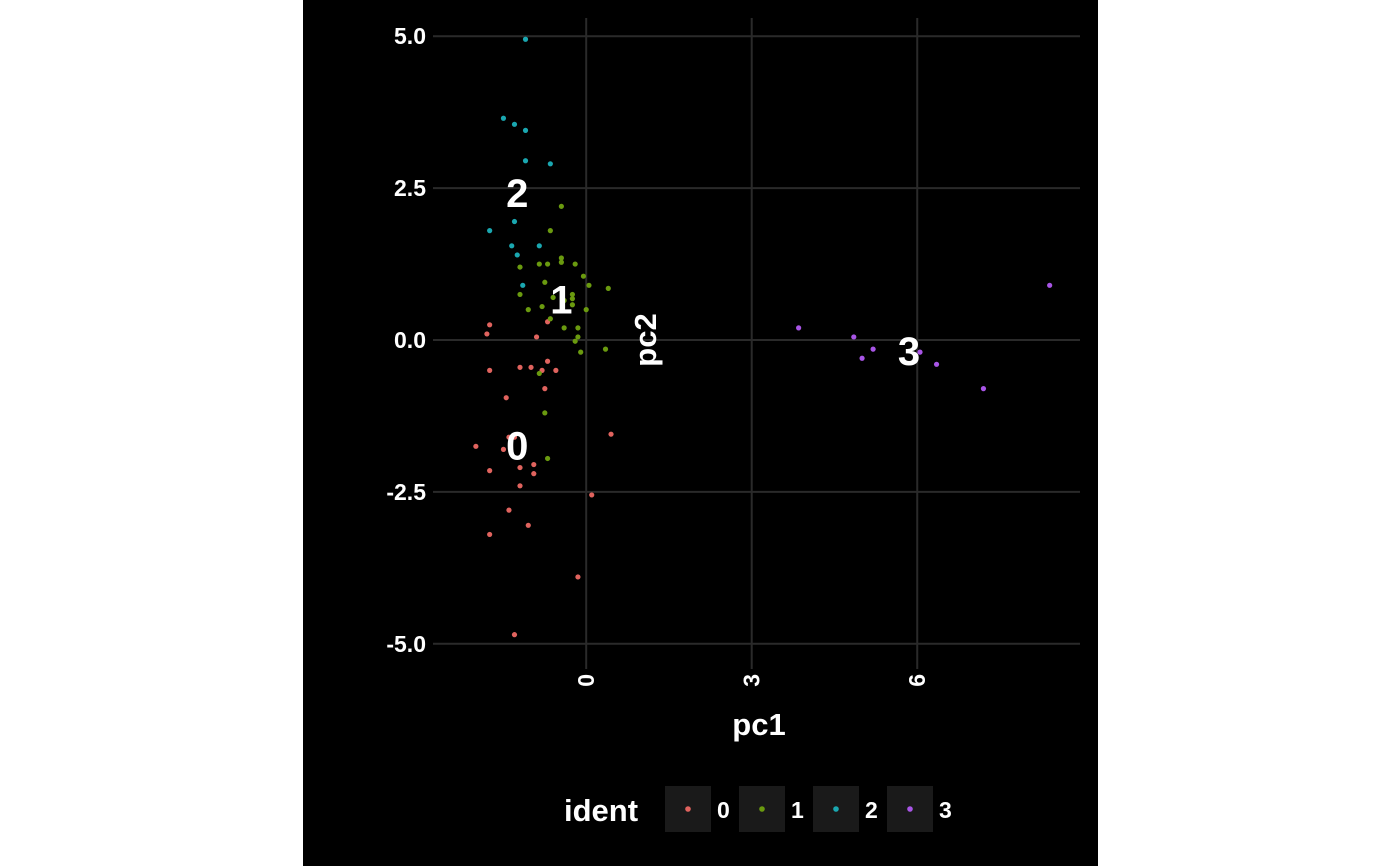 This screenshot has height=866, width=1400. What do you see at coordinates (410, 340) in the screenshot?
I see `y-tick-label: 0.0` at bounding box center [410, 340].